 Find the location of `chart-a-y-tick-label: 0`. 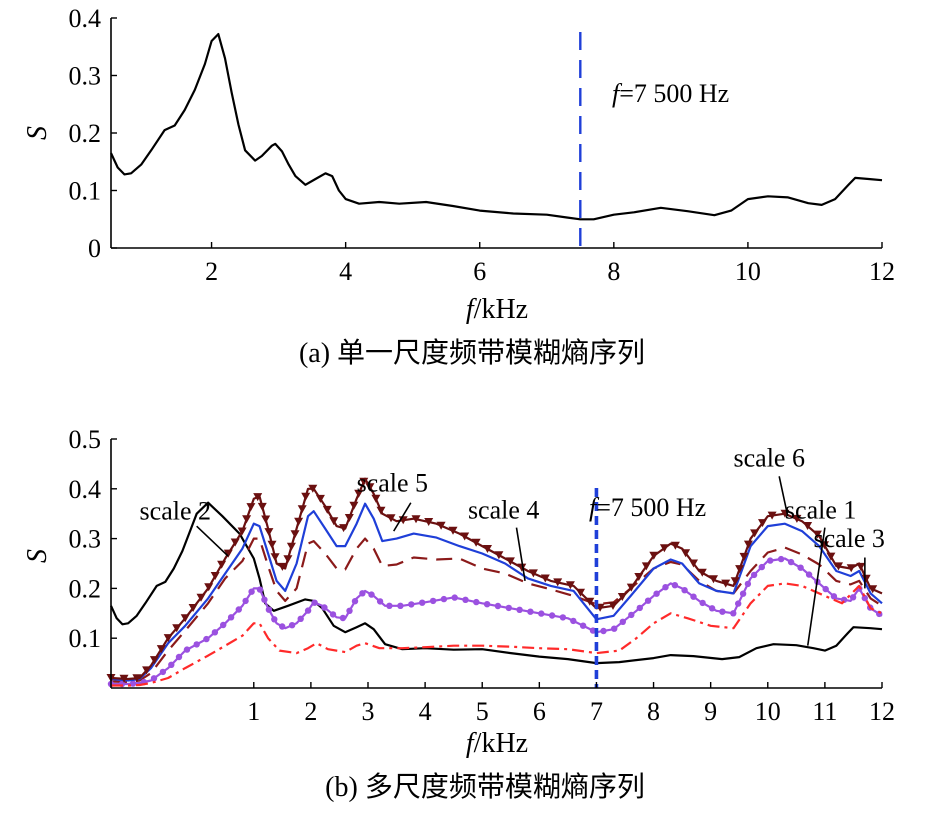

chart-a-y-tick-label: 0 is located at coordinates (94, 248).